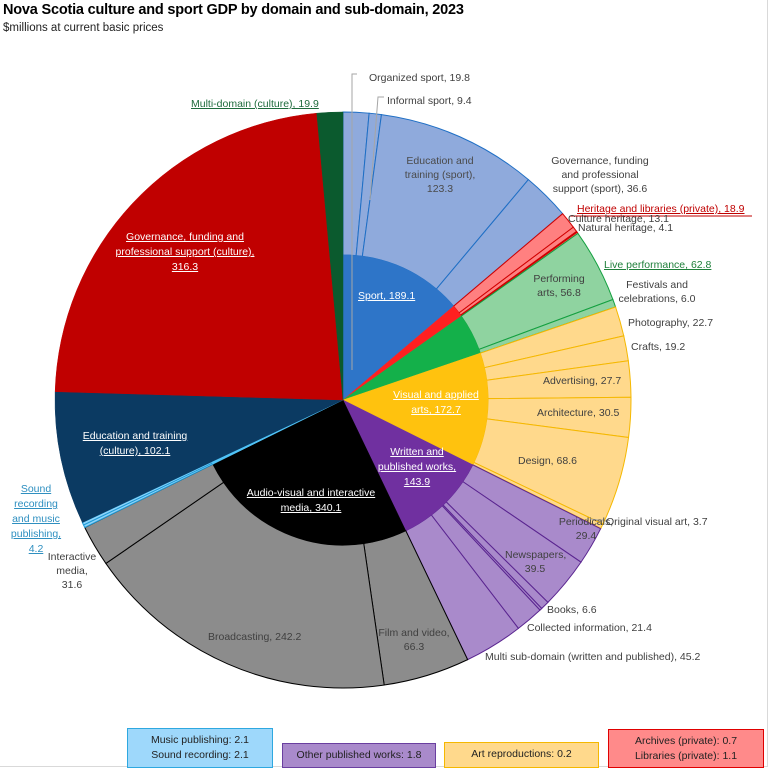 The width and height of the screenshot is (769, 768). I want to click on label-design: Design, 68.6, so click(547, 461).